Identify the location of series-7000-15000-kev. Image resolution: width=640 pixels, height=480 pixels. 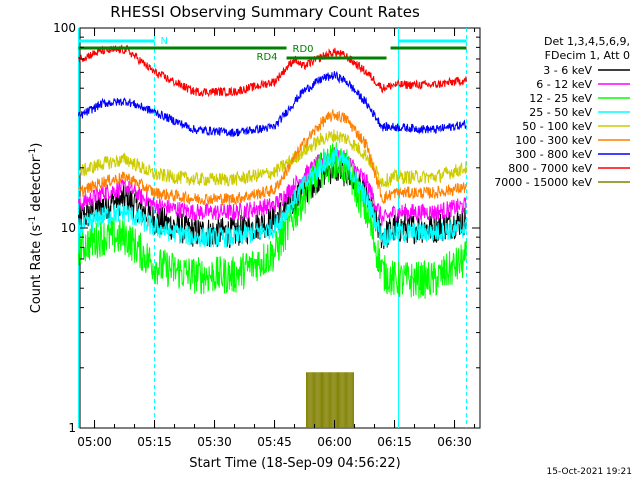
(330, 400).